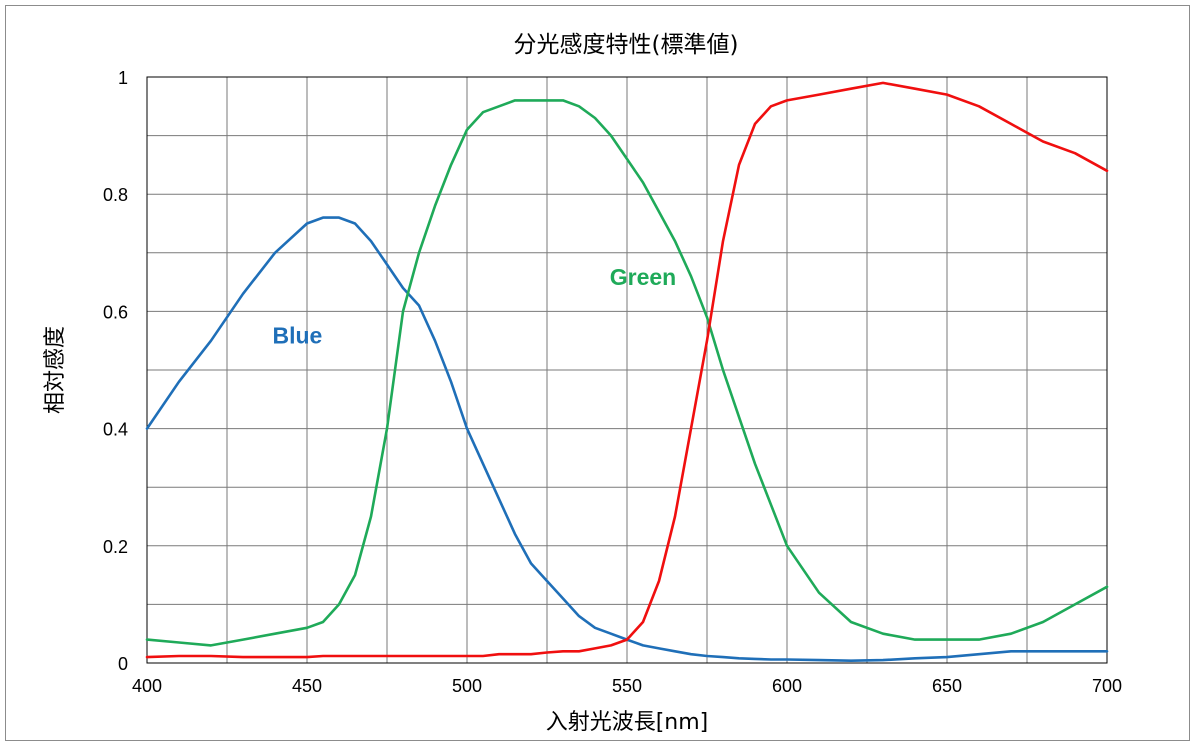  I want to click on y-tick-label: 0.6, so click(115, 312).